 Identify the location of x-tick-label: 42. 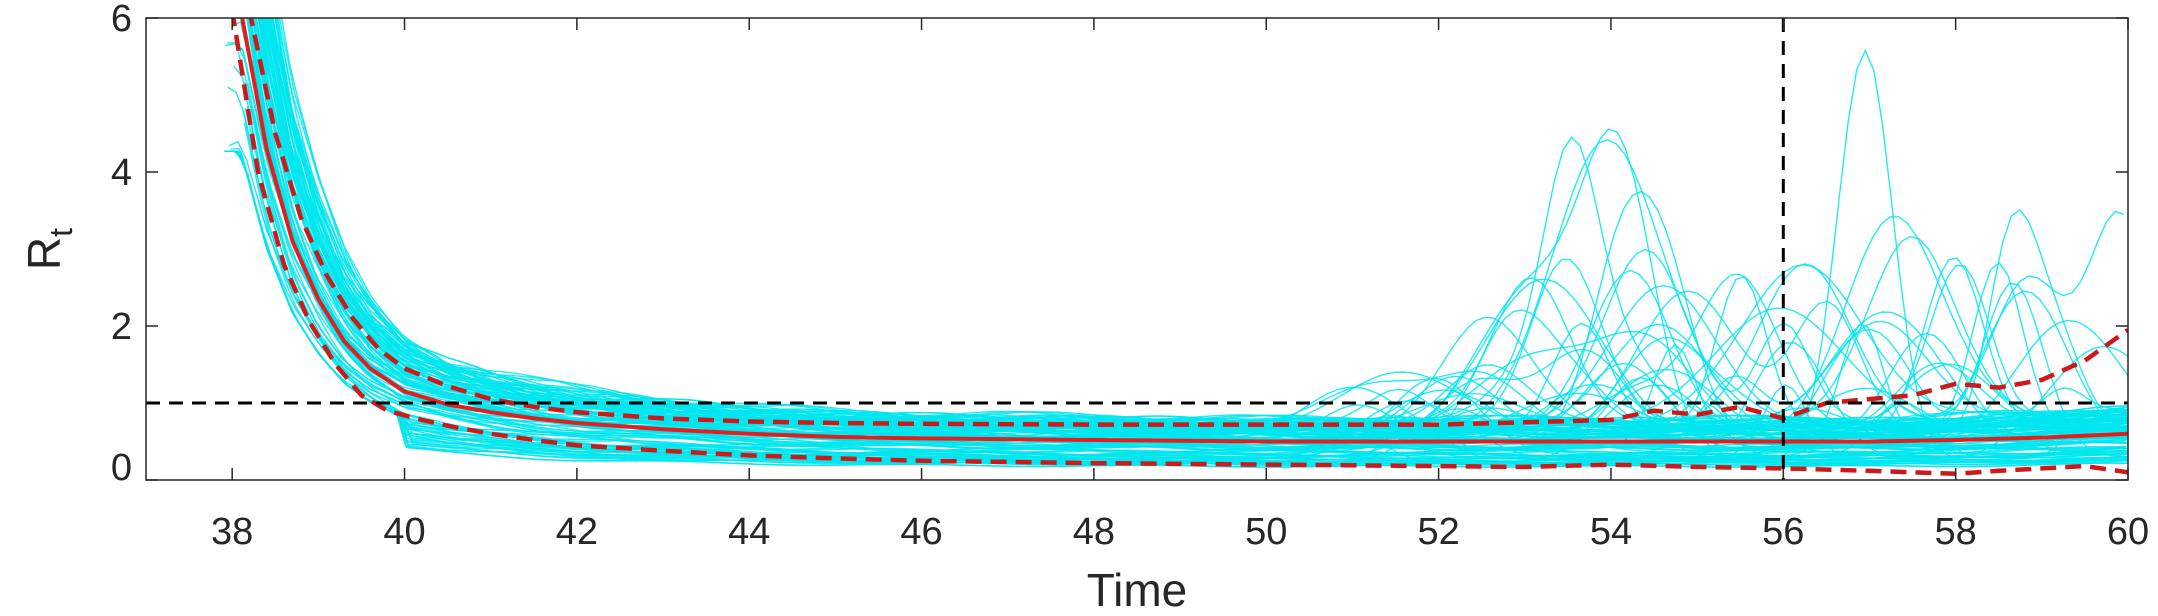
(577, 532).